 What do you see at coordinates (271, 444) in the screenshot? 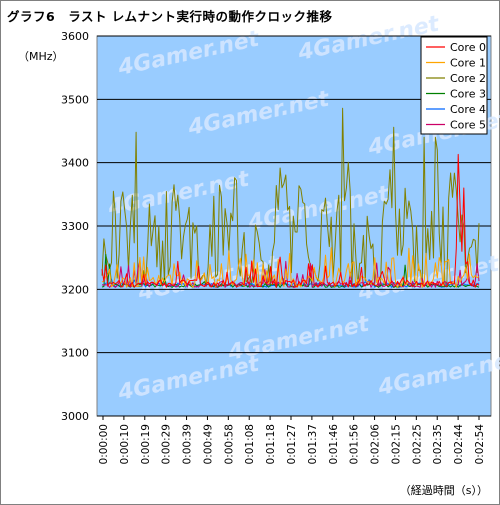
I see `x-tick-label: 0:01:18` at bounding box center [271, 444].